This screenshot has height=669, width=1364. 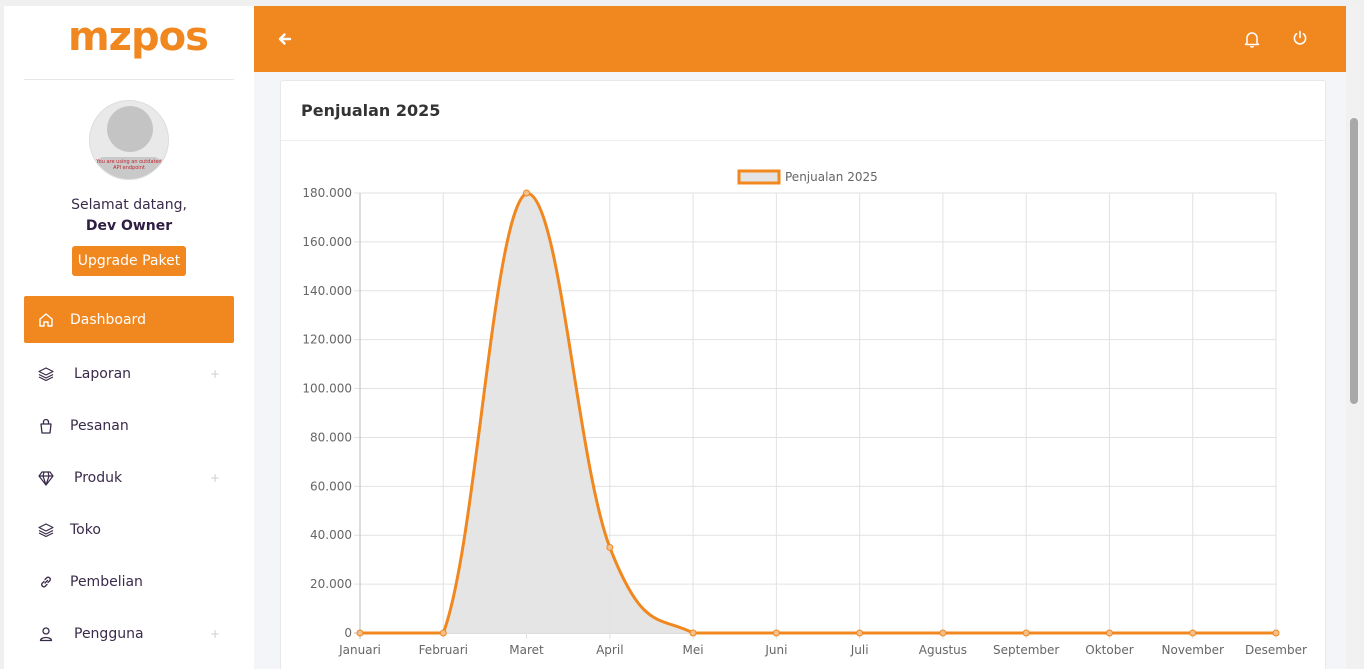 I want to click on sidebar-item-pengguna: Pengguna +, so click(x=129, y=634).